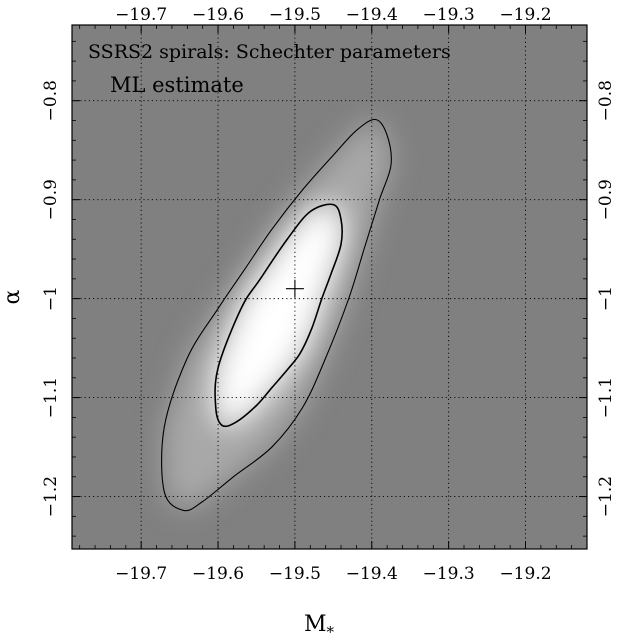 This screenshot has height=639, width=617. What do you see at coordinates (51, 397) in the screenshot?
I see `y-tick-label-left: −1.1` at bounding box center [51, 397].